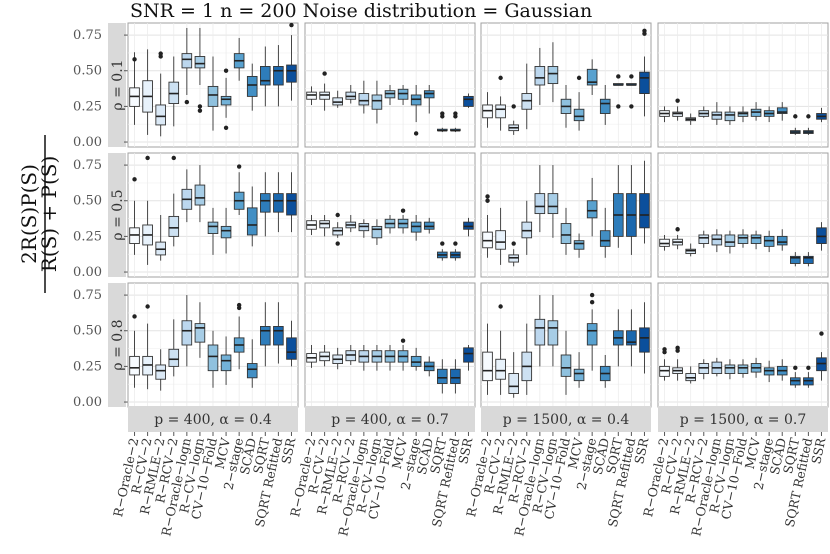  Describe the element at coordinates (118, 84) in the screenshot. I see `row-strip-label: ρ = 0.1` at that location.